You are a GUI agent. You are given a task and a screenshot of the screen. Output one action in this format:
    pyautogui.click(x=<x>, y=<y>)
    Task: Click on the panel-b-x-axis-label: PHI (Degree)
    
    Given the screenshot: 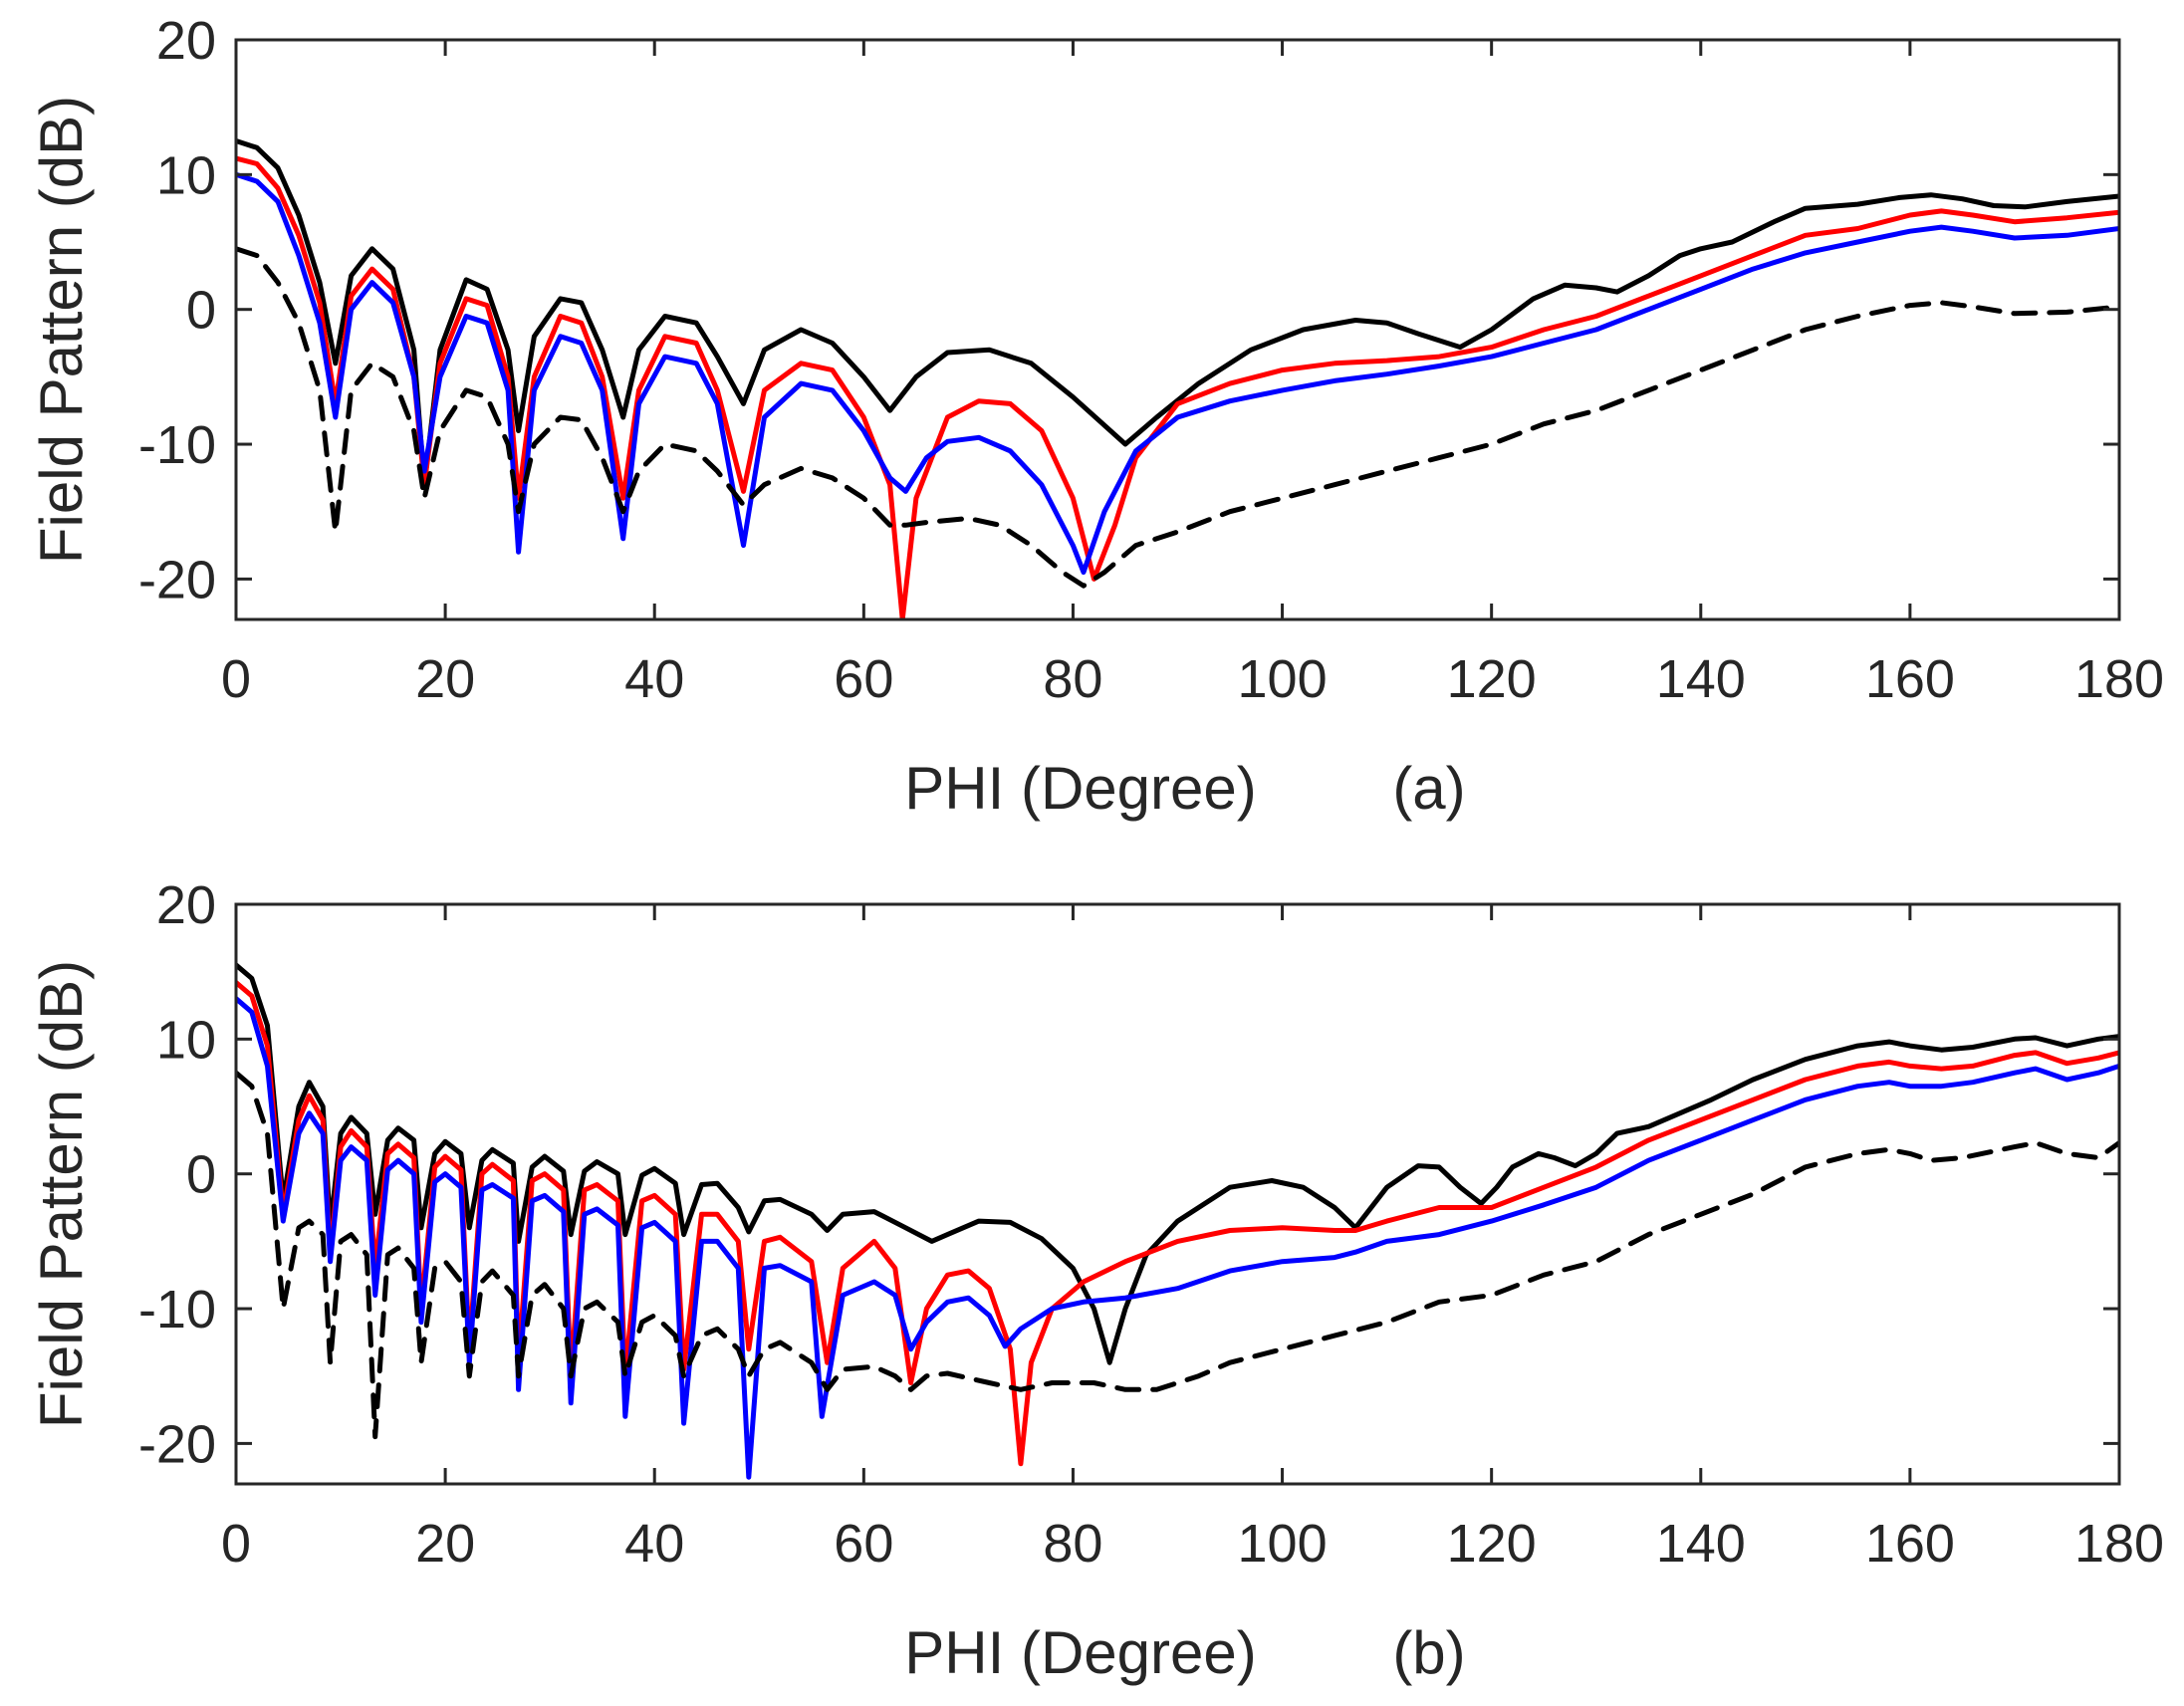 What is the action you would take?
    pyautogui.click(x=1080, y=1653)
    